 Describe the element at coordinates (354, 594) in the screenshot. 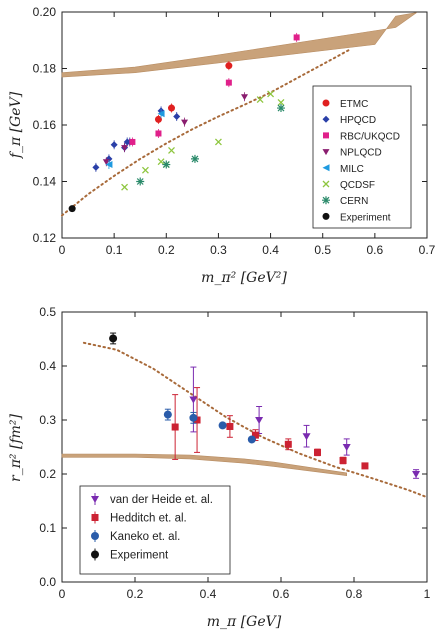

I see `x-tick-label: 0.8` at that location.